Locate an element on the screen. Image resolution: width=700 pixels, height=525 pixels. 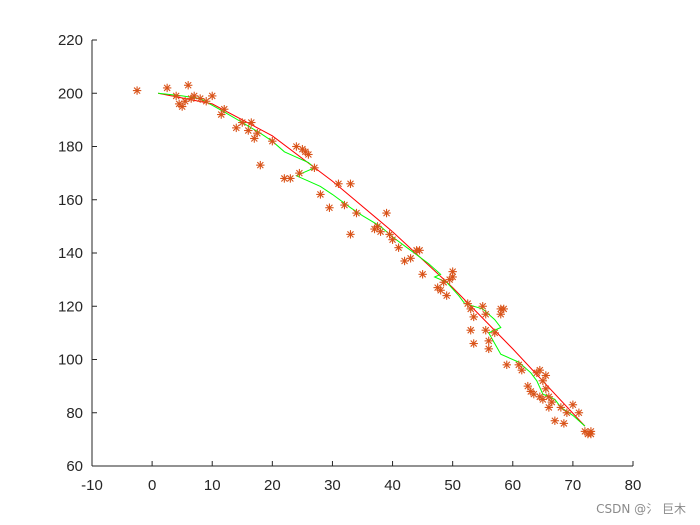
y-tick-label: 80 is located at coordinates (74, 413).